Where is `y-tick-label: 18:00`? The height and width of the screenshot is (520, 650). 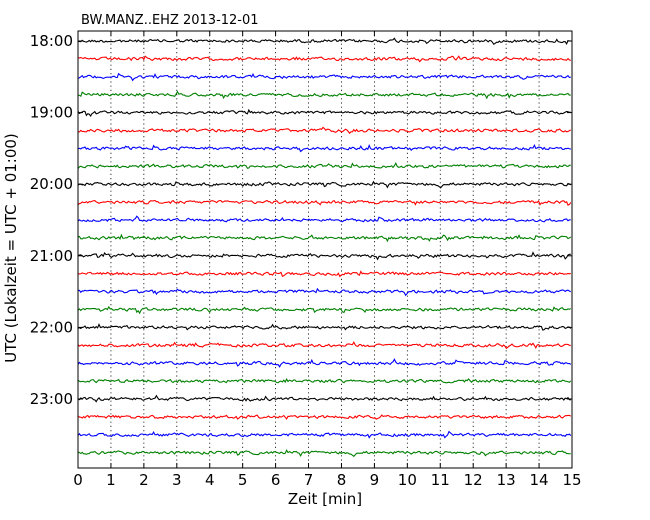
y-tick-label: 18:00 is located at coordinates (51, 41).